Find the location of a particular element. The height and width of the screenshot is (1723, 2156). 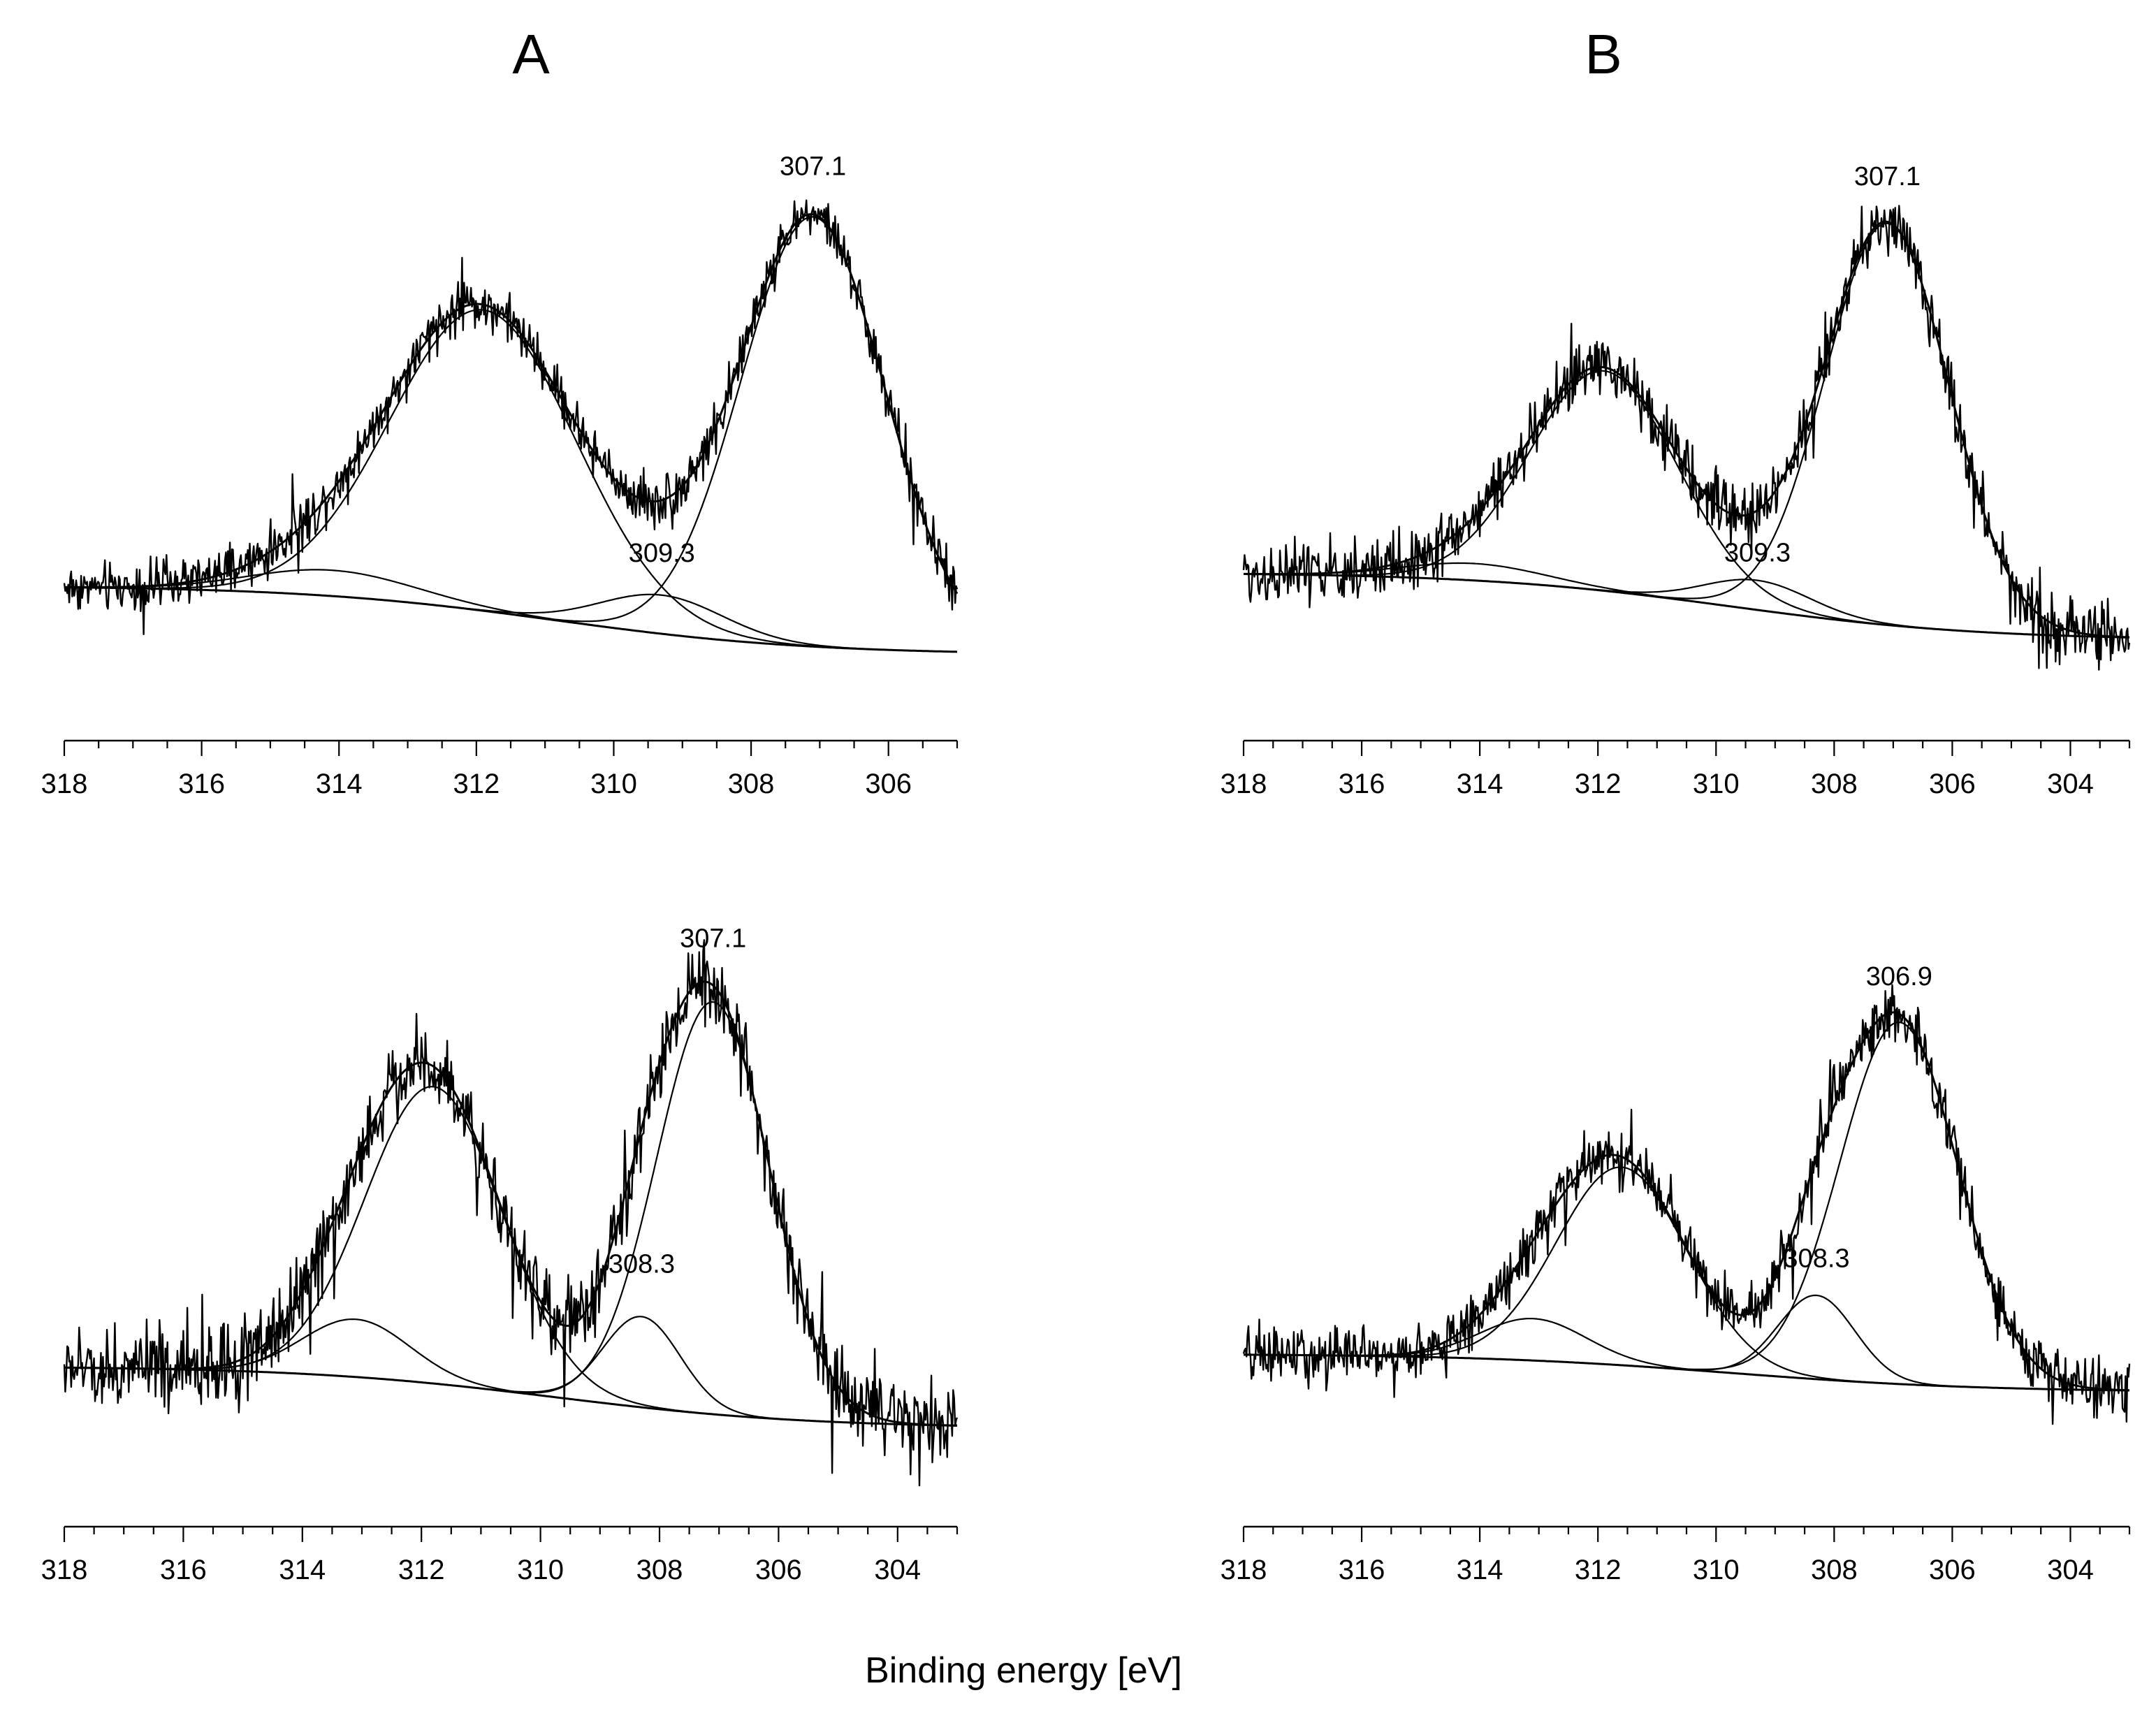

background-curve is located at coordinates (511, 619).